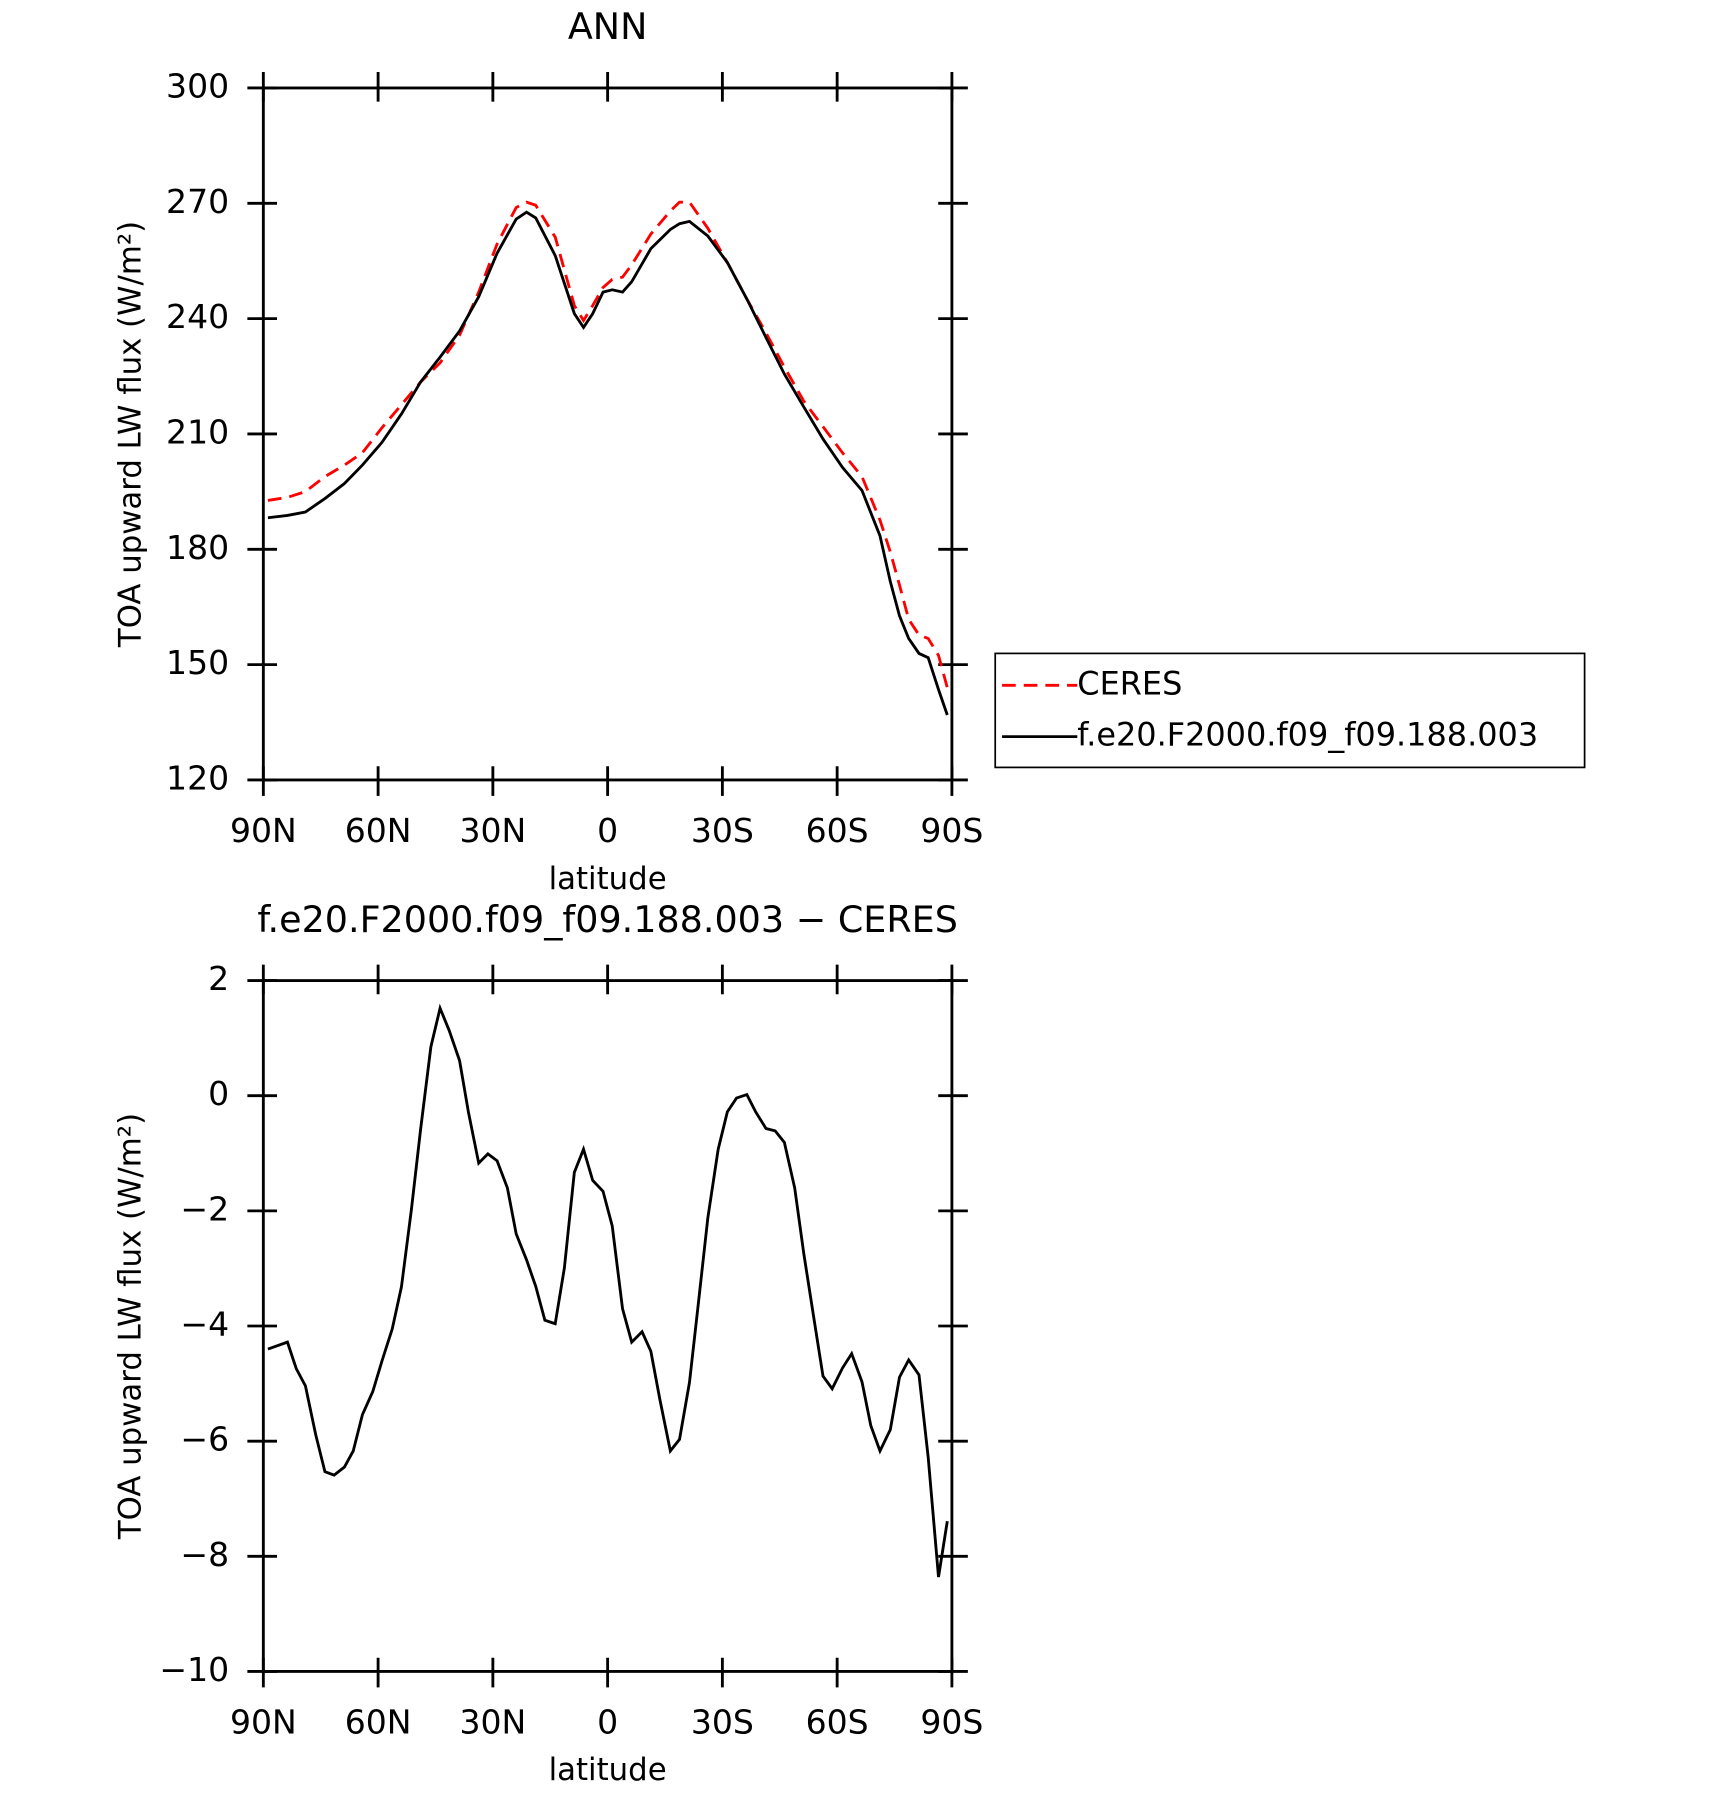 This screenshot has height=1805, width=1710. I want to click on y-tick-label: −8, so click(204, 1554).